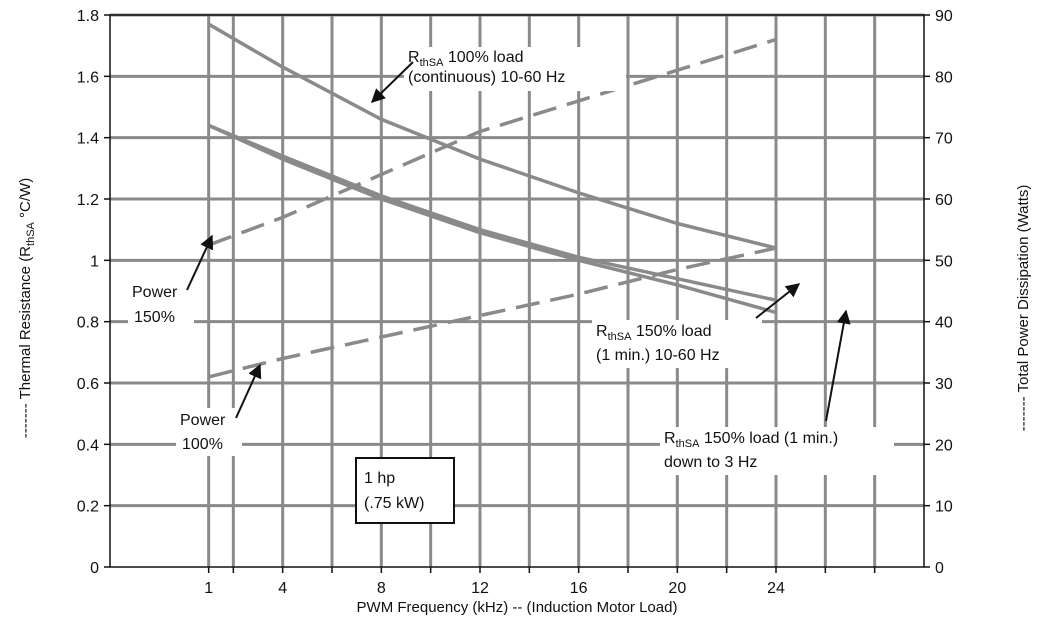 This screenshot has height=626, width=1038. I want to click on note-box: 1 hp (.75 kW), so click(405, 490).